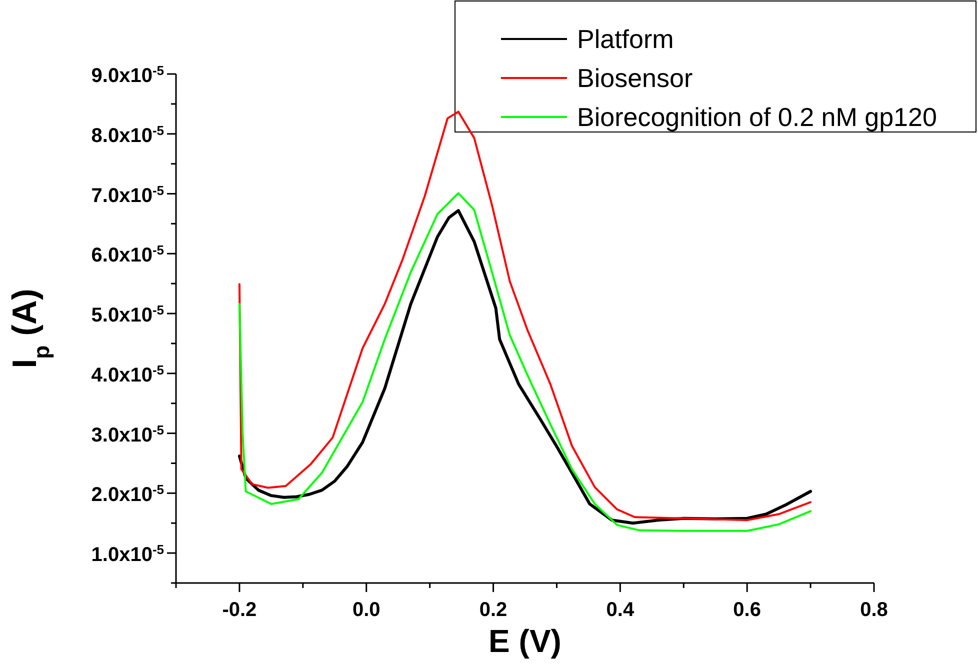 The image size is (978, 665). I want to click on legend-label: Biosensor, so click(635, 78).